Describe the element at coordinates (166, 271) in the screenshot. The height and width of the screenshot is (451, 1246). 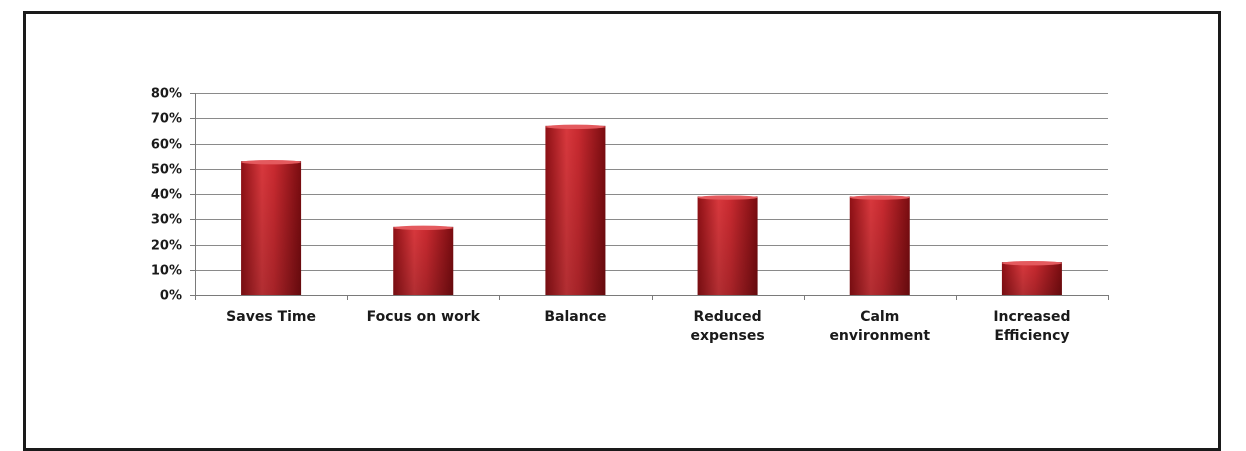
I see `y-tick-label: 10%` at that location.